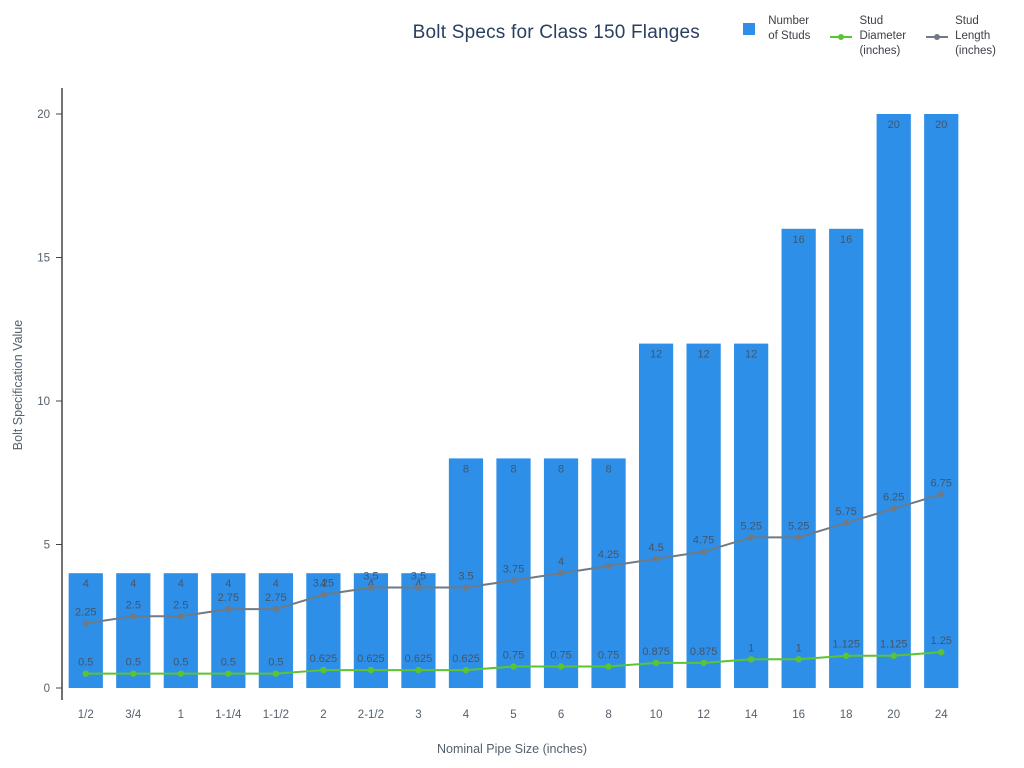 The width and height of the screenshot is (1024, 768). What do you see at coordinates (323, 715) in the screenshot?
I see `x-tick-label: 2` at bounding box center [323, 715].